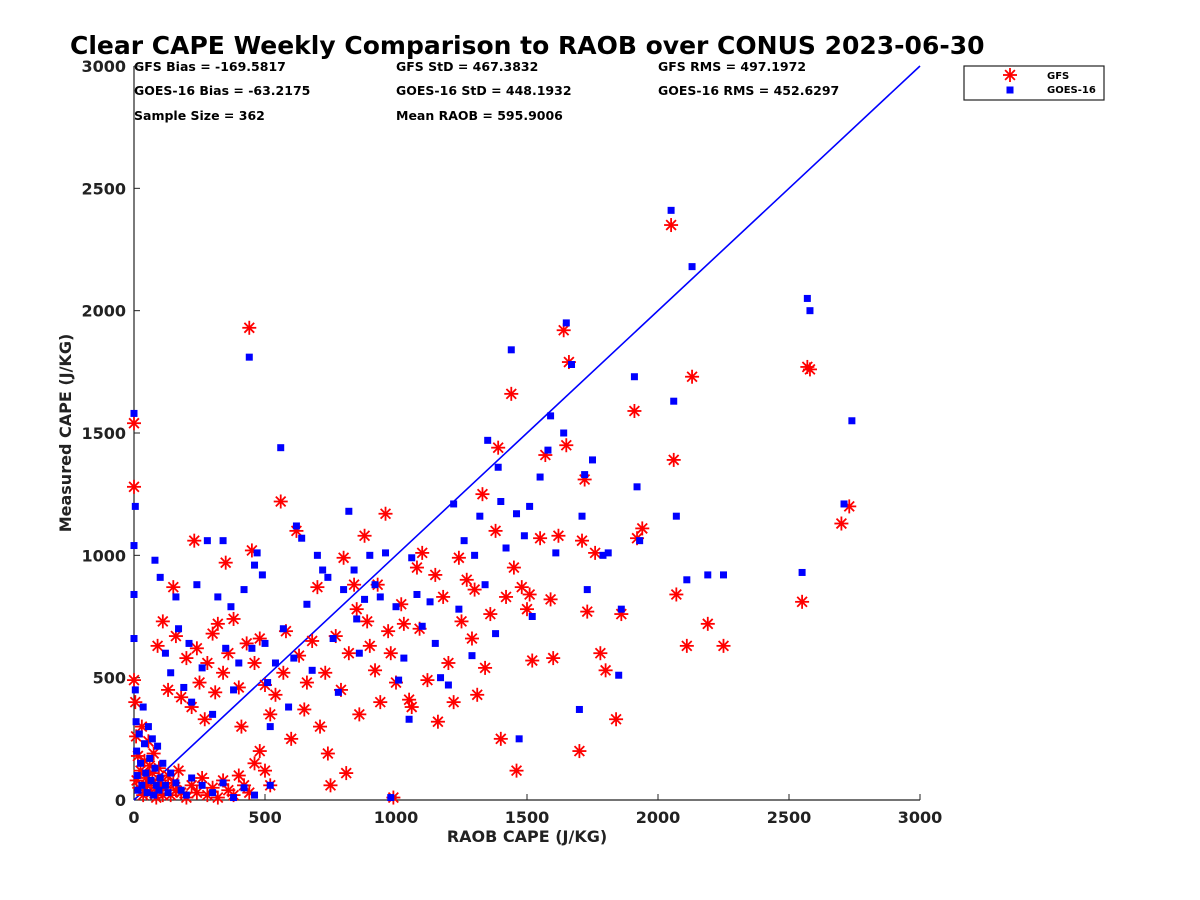  What do you see at coordinates (103, 66) in the screenshot?
I see `y-tick-label: 3000` at bounding box center [103, 66].